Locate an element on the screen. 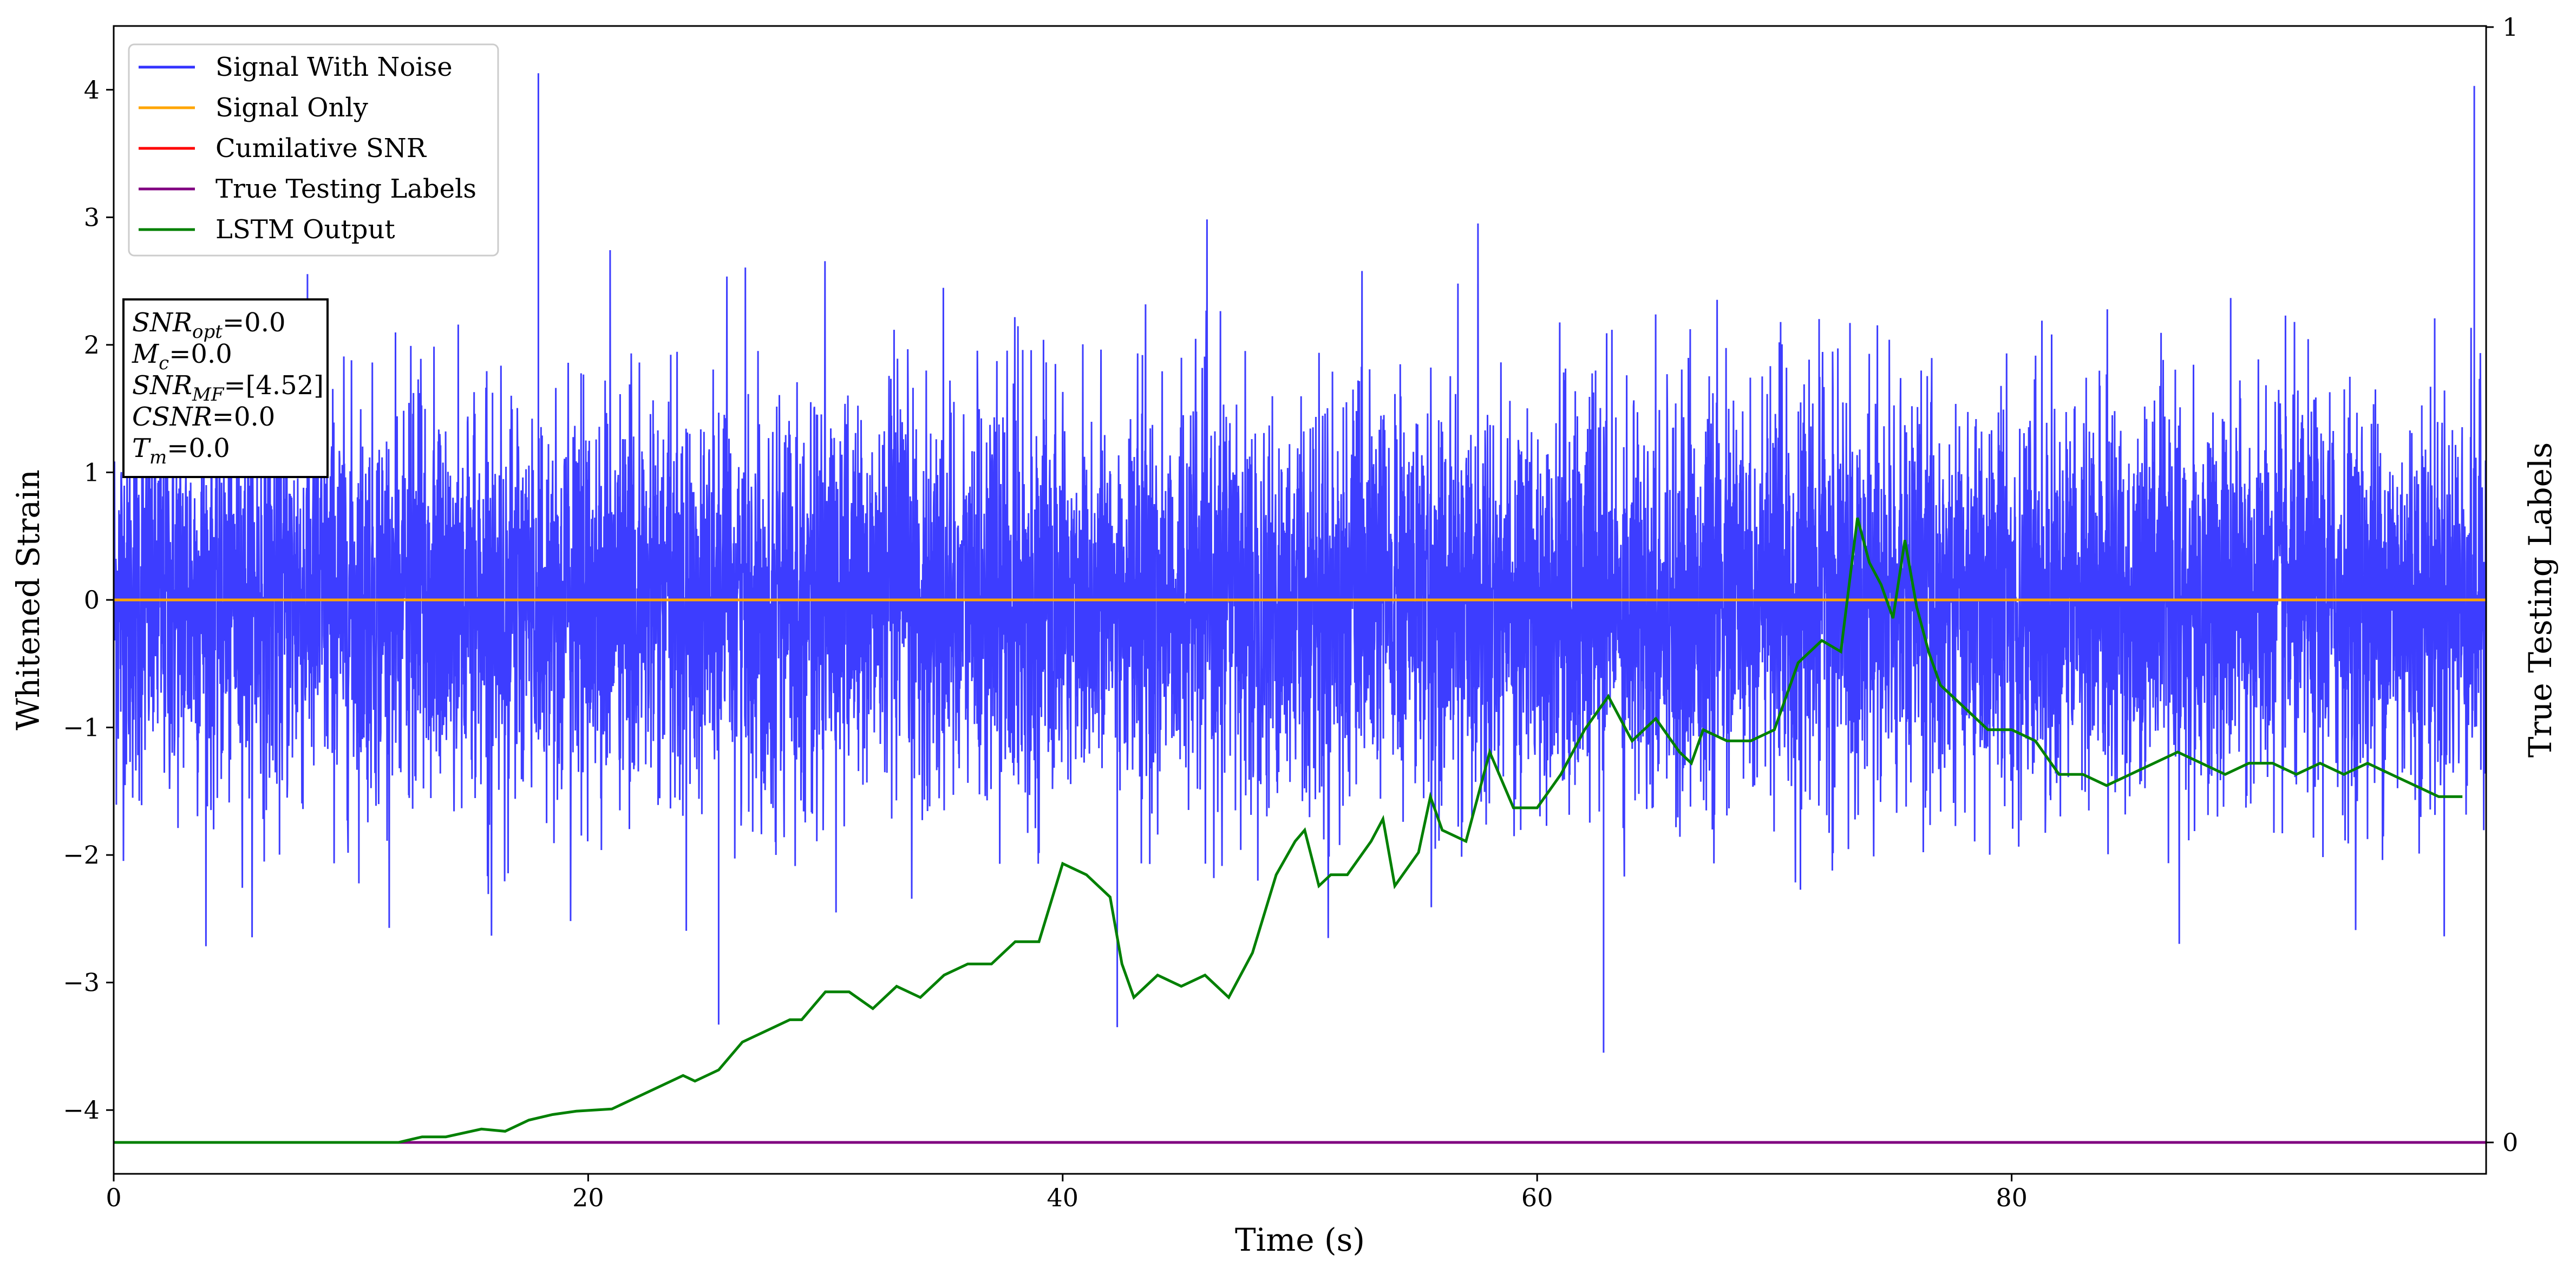 This screenshot has height=1274, width=2576. x-tick-label: 80 is located at coordinates (2012, 1197).